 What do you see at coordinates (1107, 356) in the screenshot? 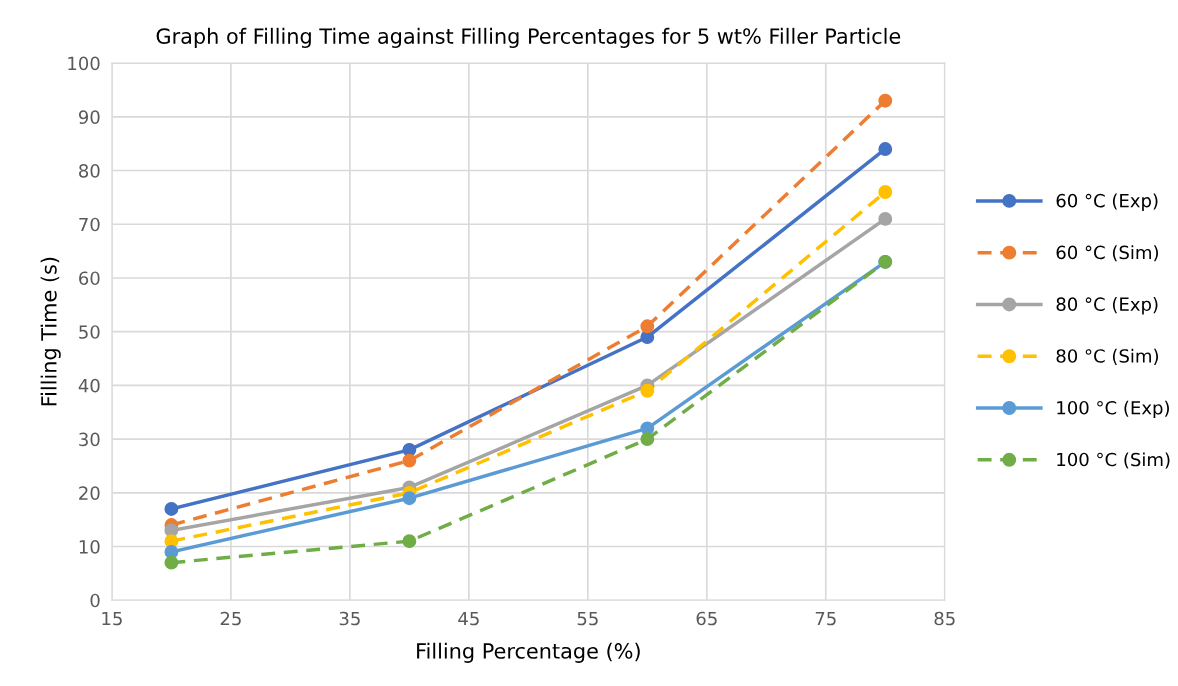
I see `legend-label: 80 °C (Sim)` at bounding box center [1107, 356].